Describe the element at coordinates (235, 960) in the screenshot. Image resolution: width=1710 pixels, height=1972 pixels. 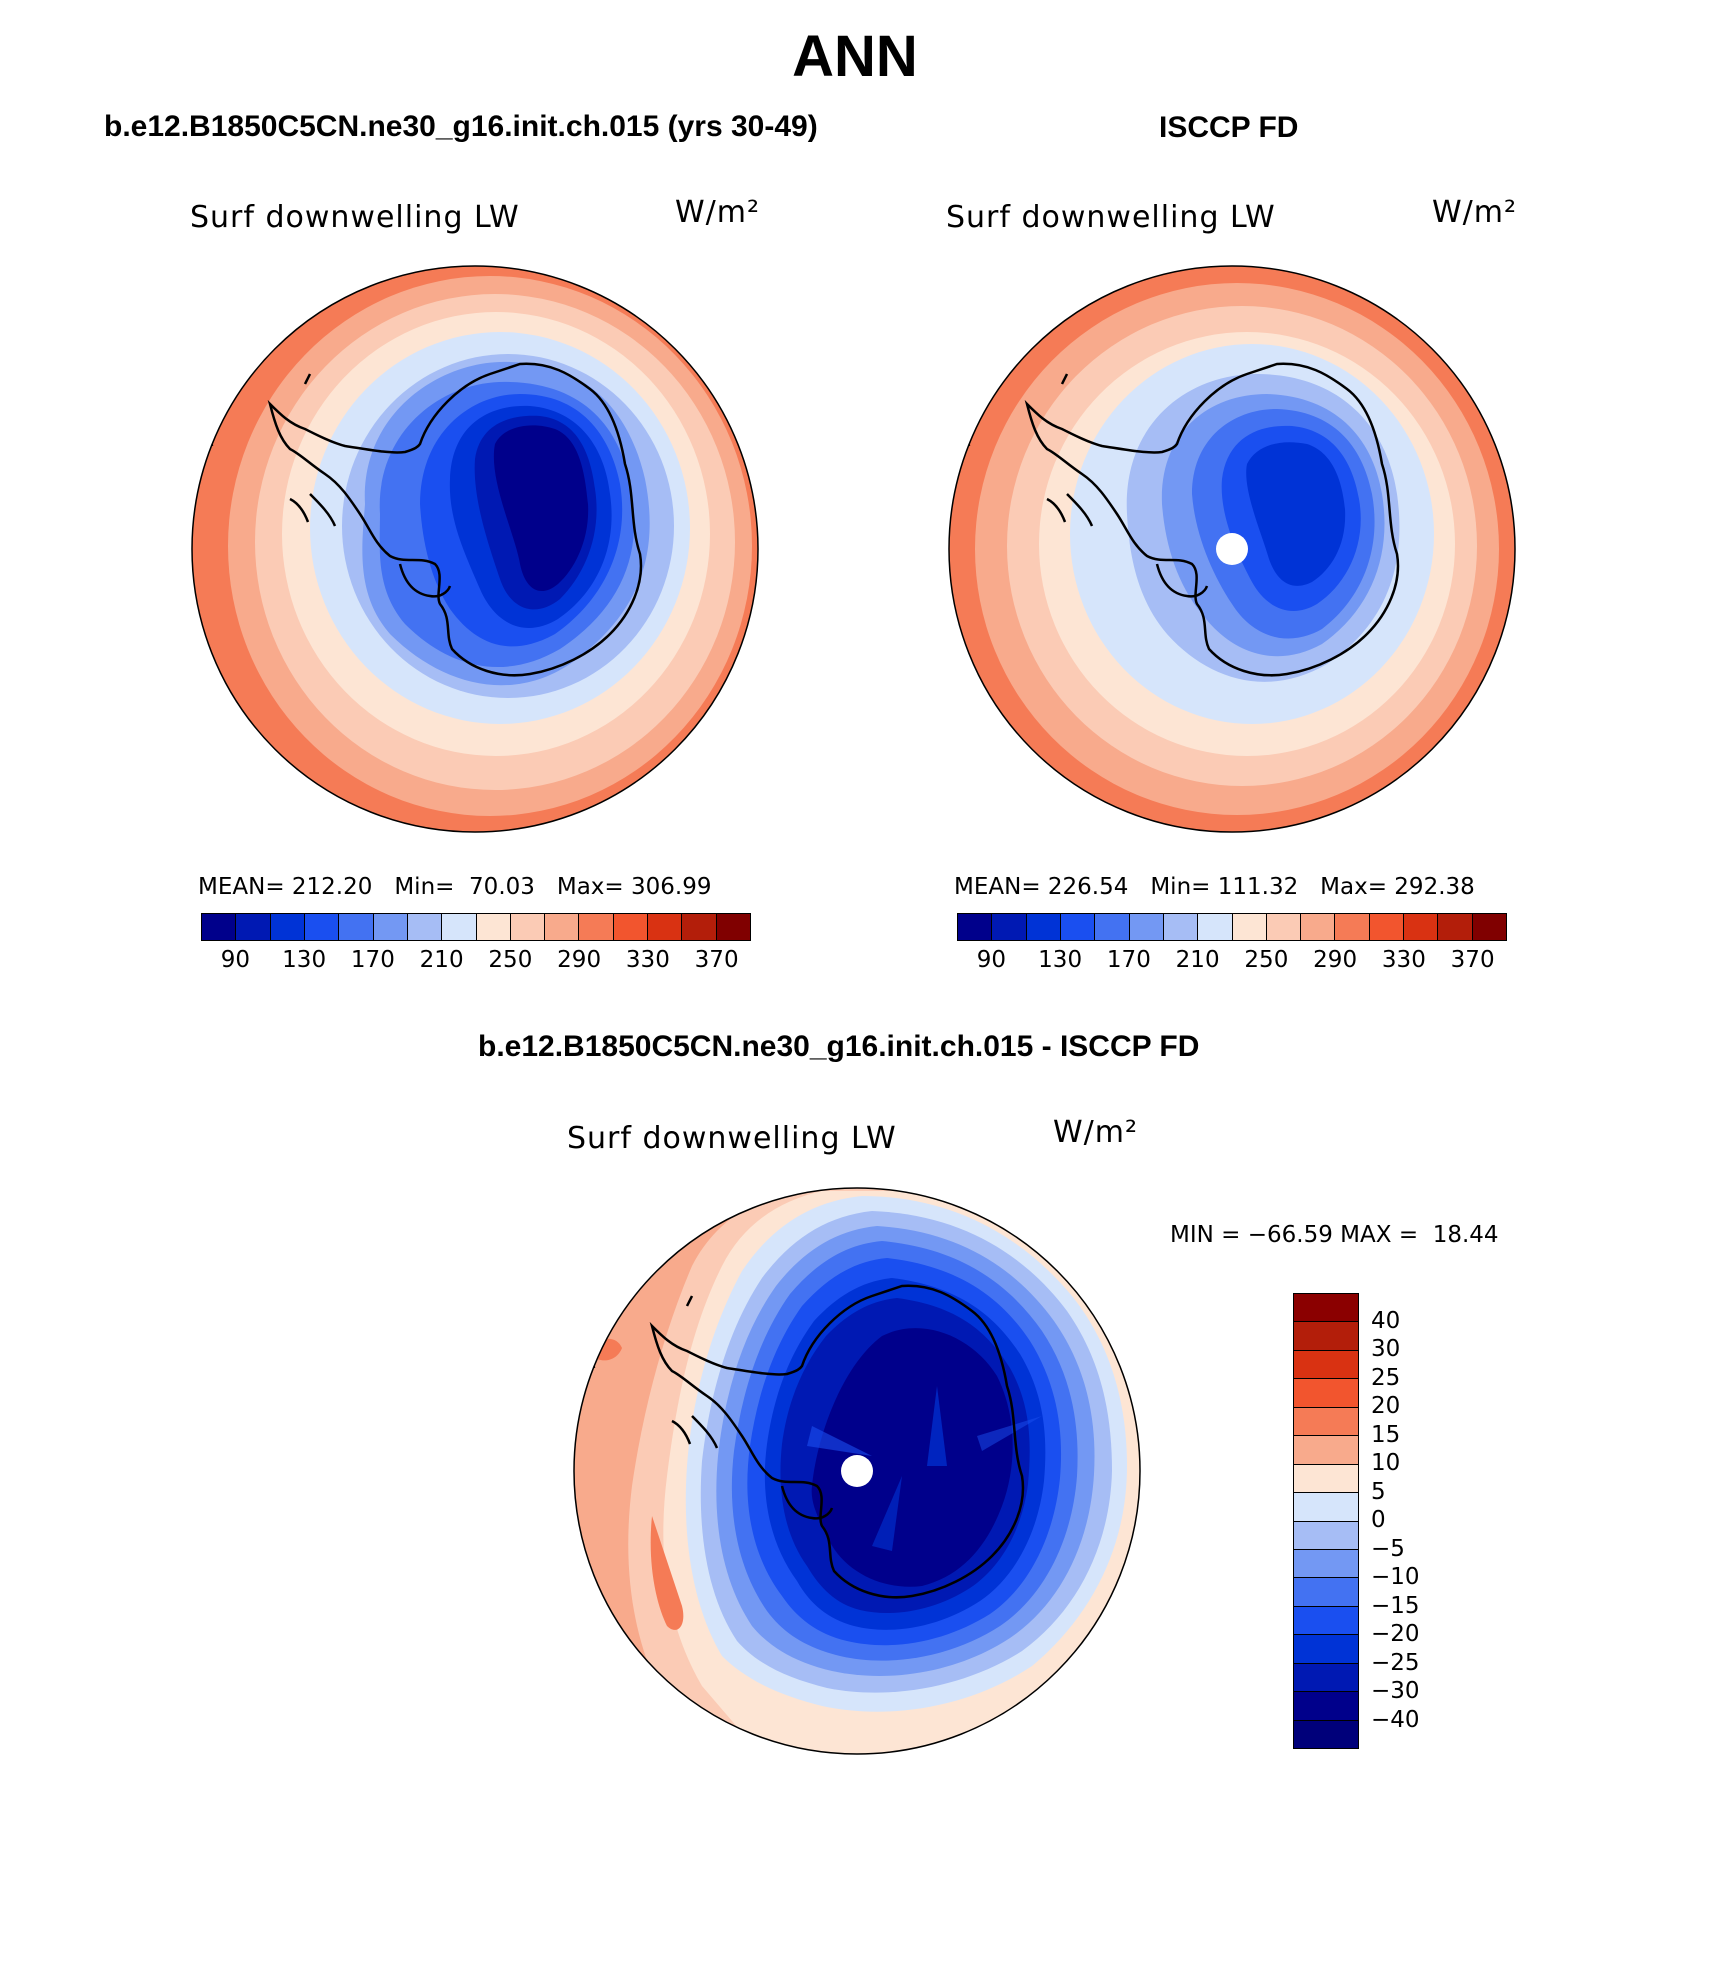
I see `colorbar-model-tick-label: 90` at that location.